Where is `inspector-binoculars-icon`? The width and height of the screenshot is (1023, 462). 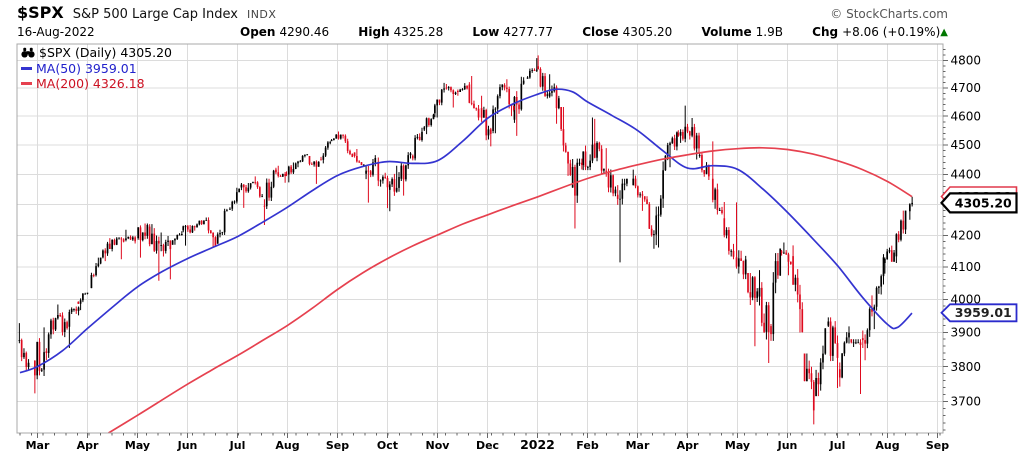
inspector-binoculars-icon is located at coordinates (28, 52).